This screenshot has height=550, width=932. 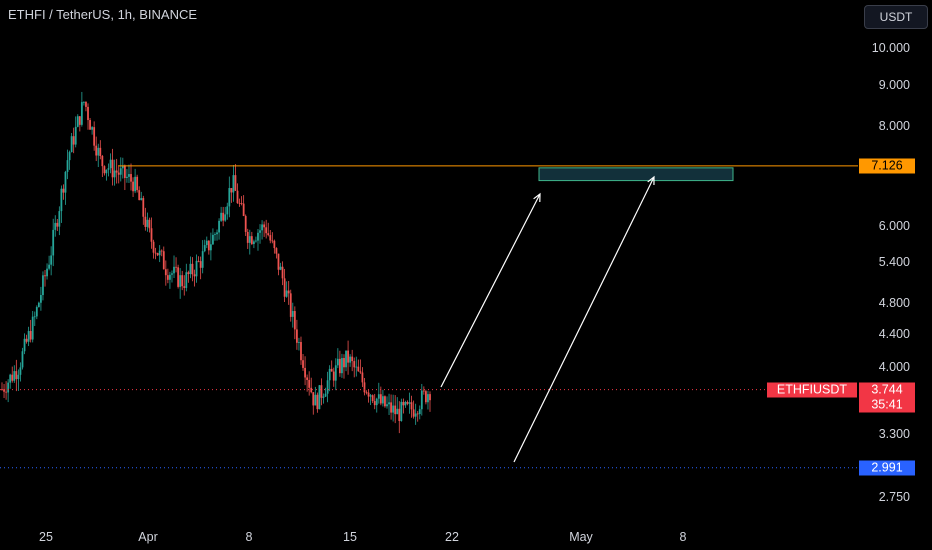 I want to click on arrow-head, so click(x=537, y=197).